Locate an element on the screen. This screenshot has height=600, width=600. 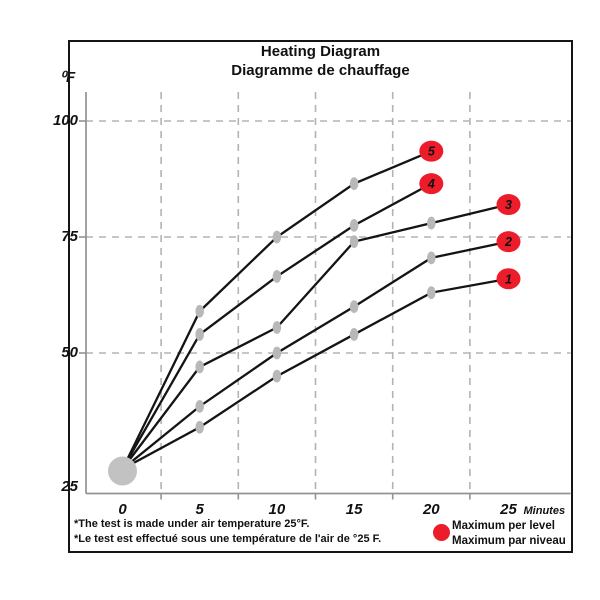
x-tick-label-5: 5 is located at coordinates (199, 509).